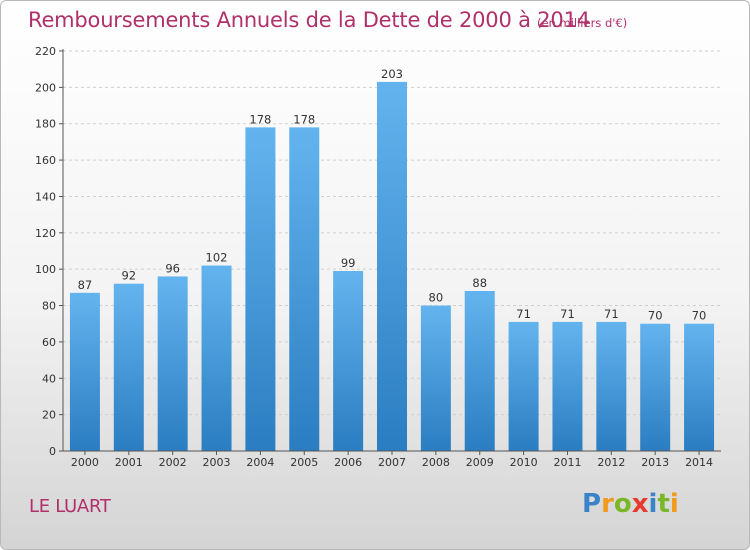 Image resolution: width=750 pixels, height=550 pixels. I want to click on y-tick-label: 140, so click(45, 196).